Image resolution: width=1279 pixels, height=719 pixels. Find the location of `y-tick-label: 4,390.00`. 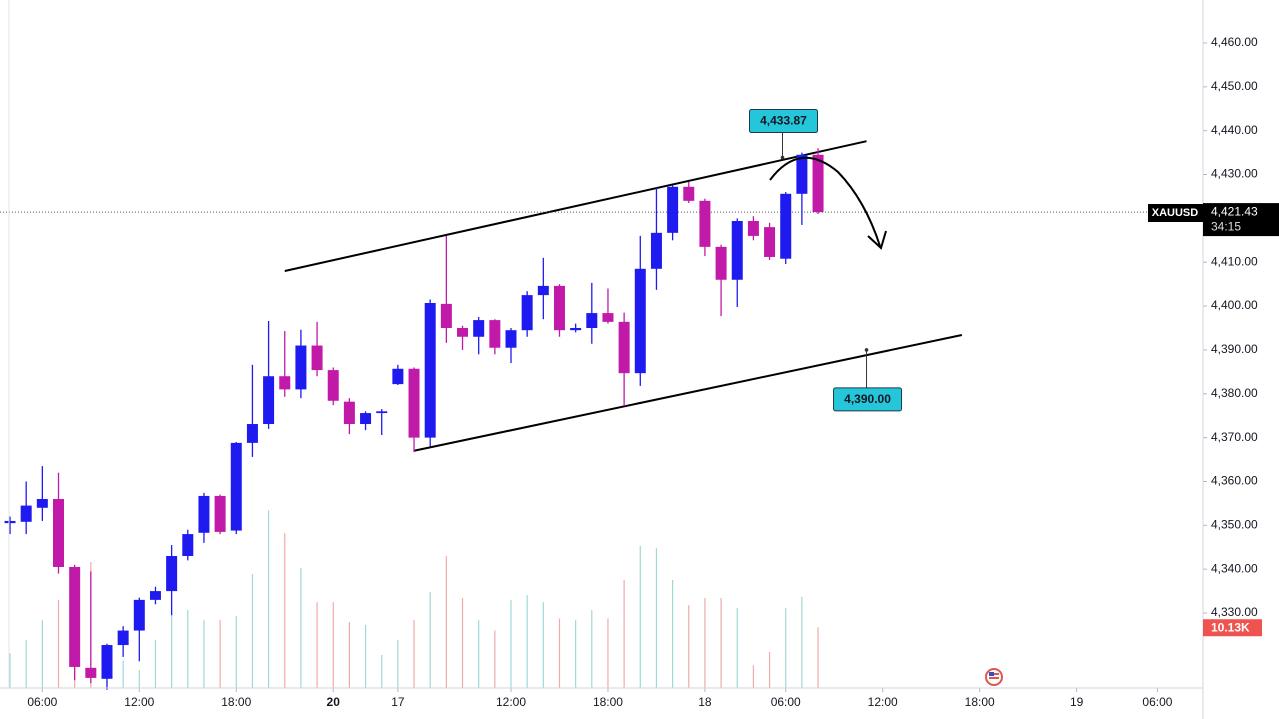

y-tick-label: 4,390.00 is located at coordinates (1234, 349).